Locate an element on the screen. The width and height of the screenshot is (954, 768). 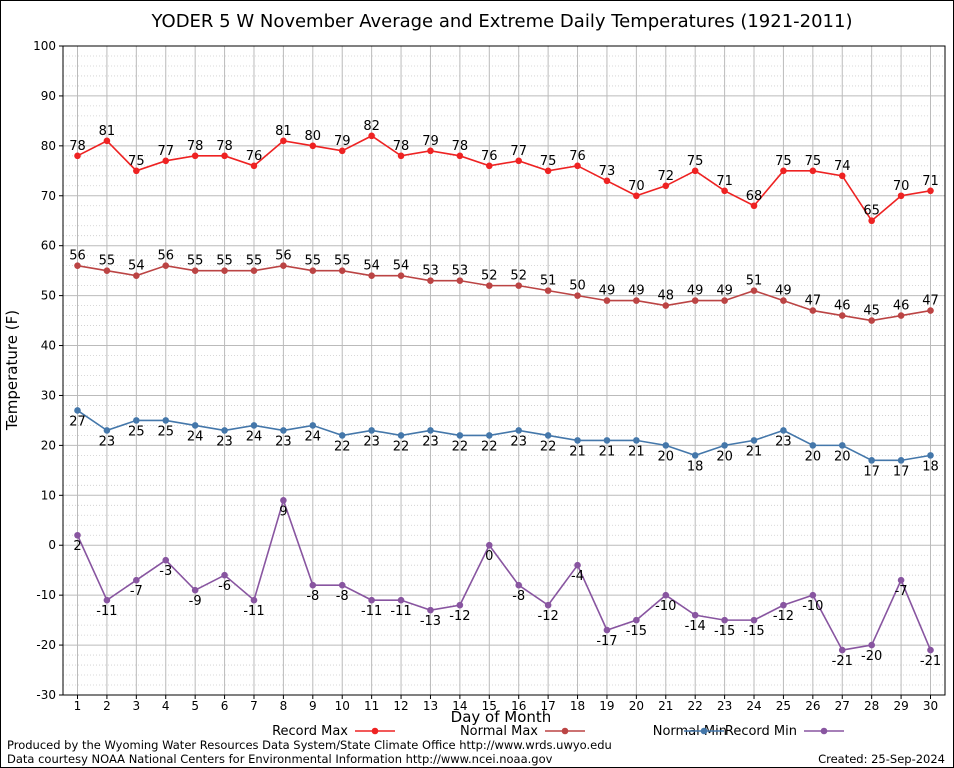
x-tick-label: 8 is located at coordinates (284, 706).